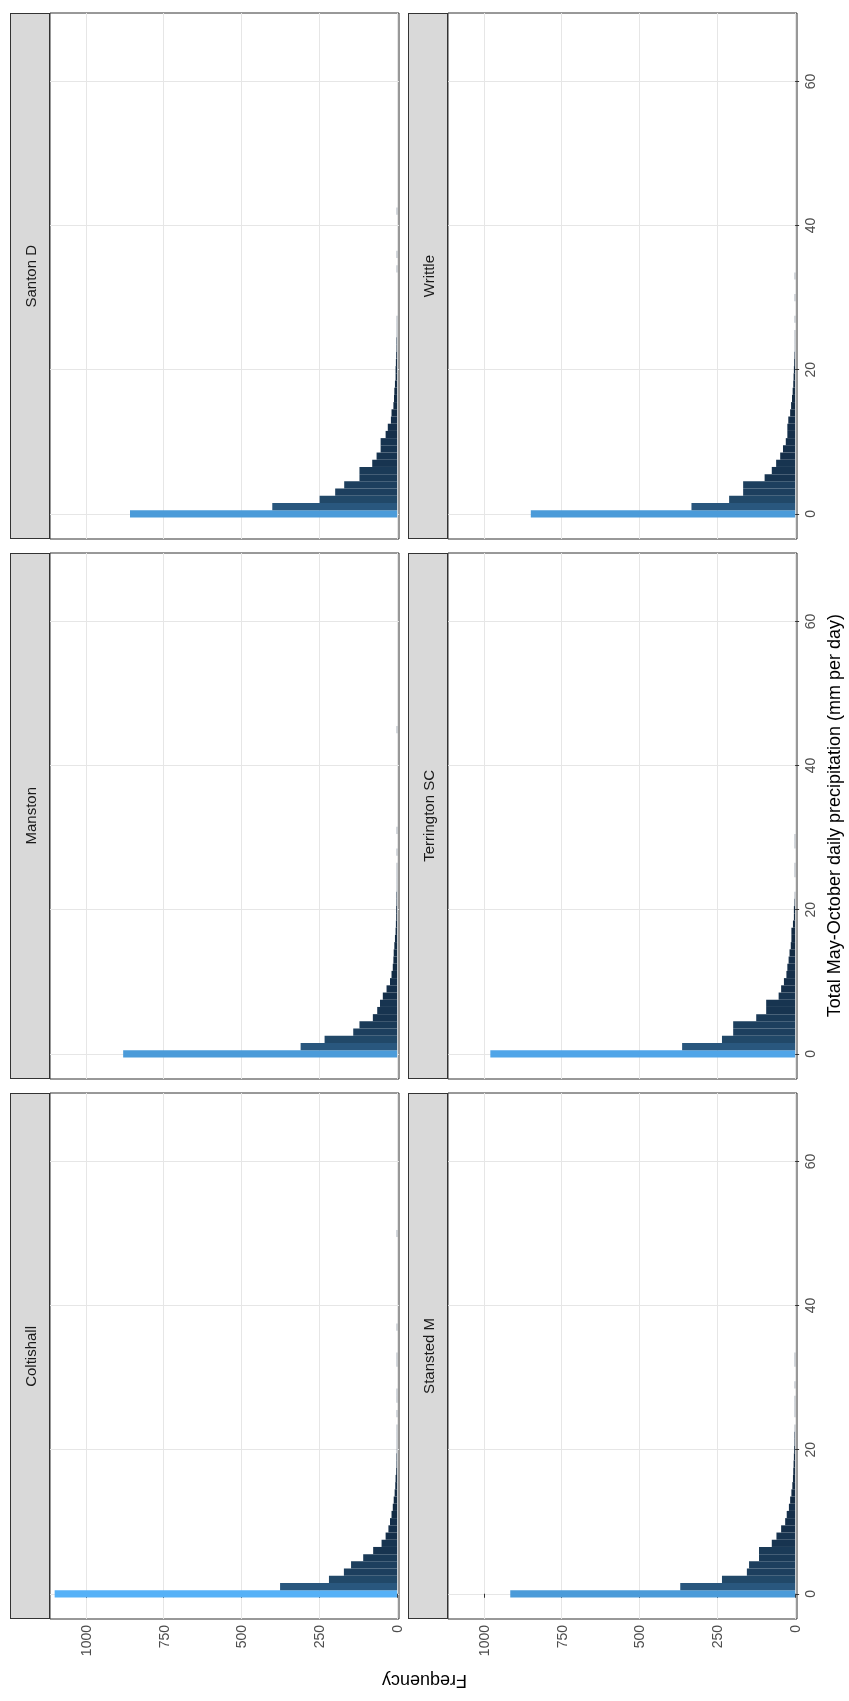  I want to click on text: Writtle, so click(428, 276).